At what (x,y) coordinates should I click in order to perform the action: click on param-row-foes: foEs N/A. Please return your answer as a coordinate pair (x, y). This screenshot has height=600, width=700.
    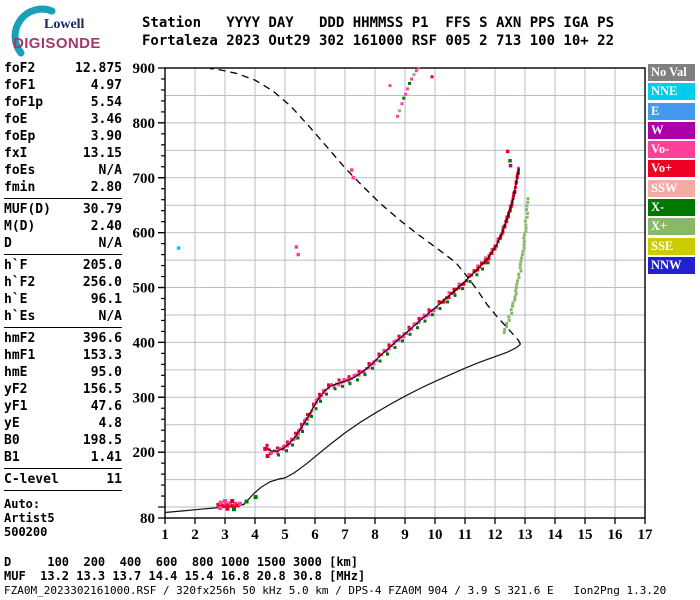
    Looking at the image, I should click on (63, 170).